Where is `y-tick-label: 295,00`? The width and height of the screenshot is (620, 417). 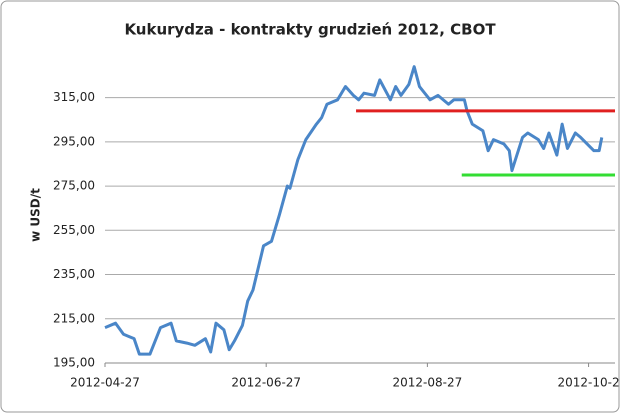
y-tick-label: 295,00 is located at coordinates (74, 141).